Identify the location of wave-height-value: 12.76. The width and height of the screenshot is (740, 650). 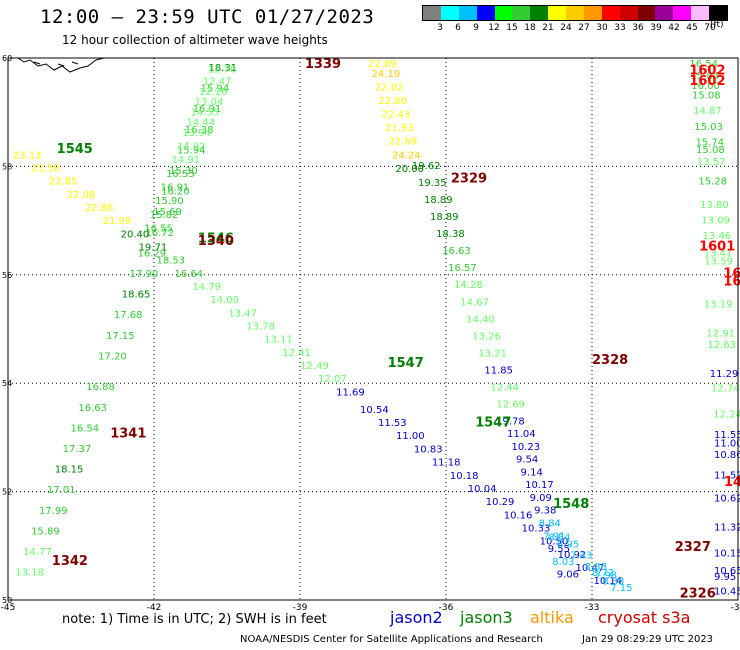
(222, 70).